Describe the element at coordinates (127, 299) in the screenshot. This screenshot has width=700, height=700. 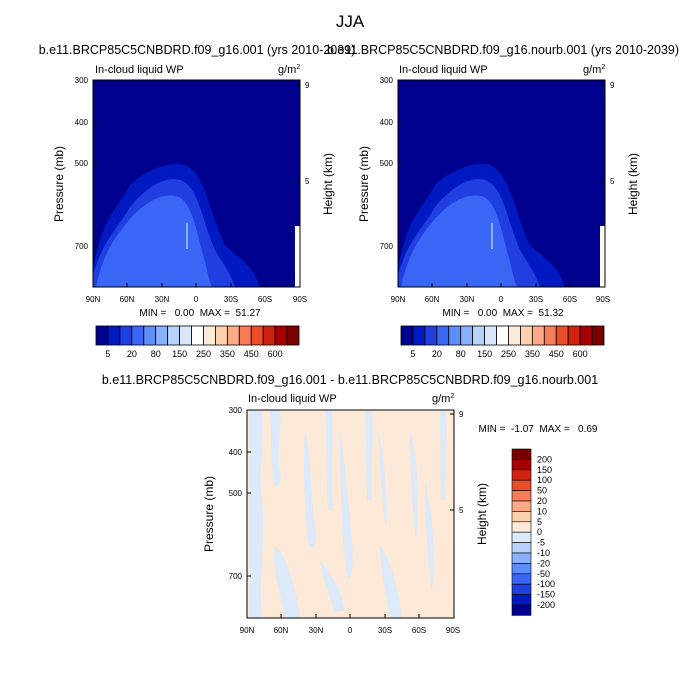
I see `panel-1-xtick-60n: 60N` at that location.